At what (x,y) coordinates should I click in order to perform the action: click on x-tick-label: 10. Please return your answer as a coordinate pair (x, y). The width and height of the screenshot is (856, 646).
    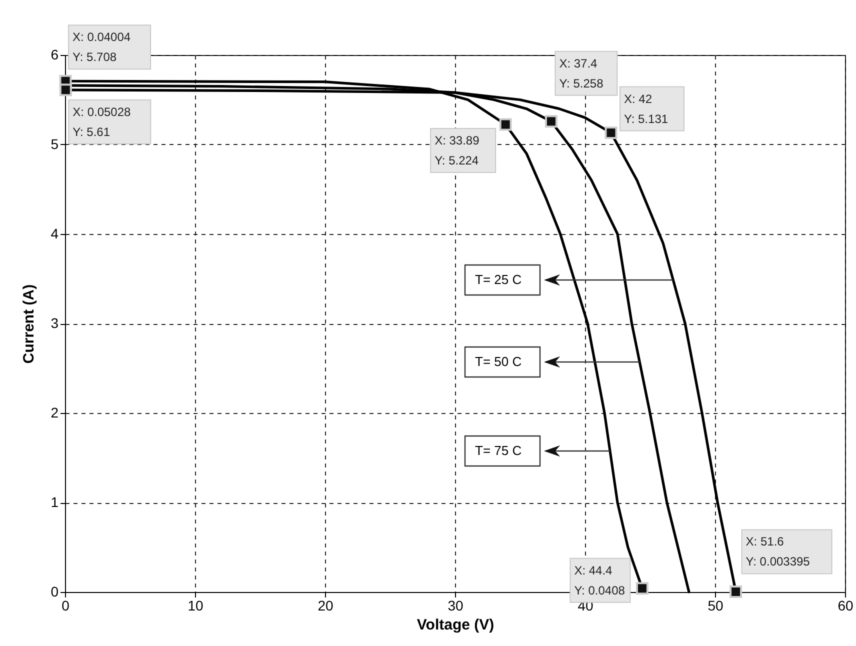
    Looking at the image, I should click on (196, 606).